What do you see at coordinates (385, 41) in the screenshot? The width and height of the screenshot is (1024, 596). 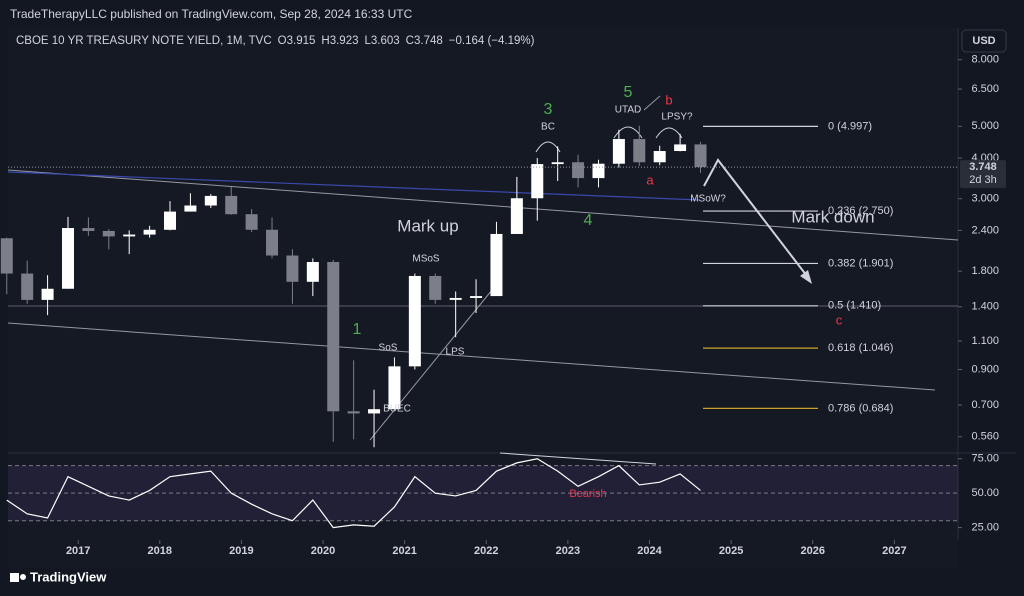 I see `legend-part: 3.603` at bounding box center [385, 41].